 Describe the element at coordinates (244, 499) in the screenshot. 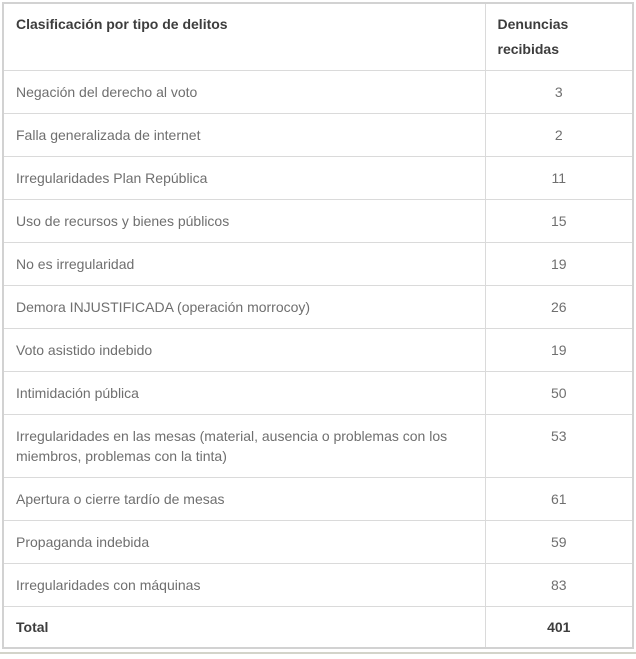

I see `type-cell: Apertura o cierre tardío de mesas` at that location.